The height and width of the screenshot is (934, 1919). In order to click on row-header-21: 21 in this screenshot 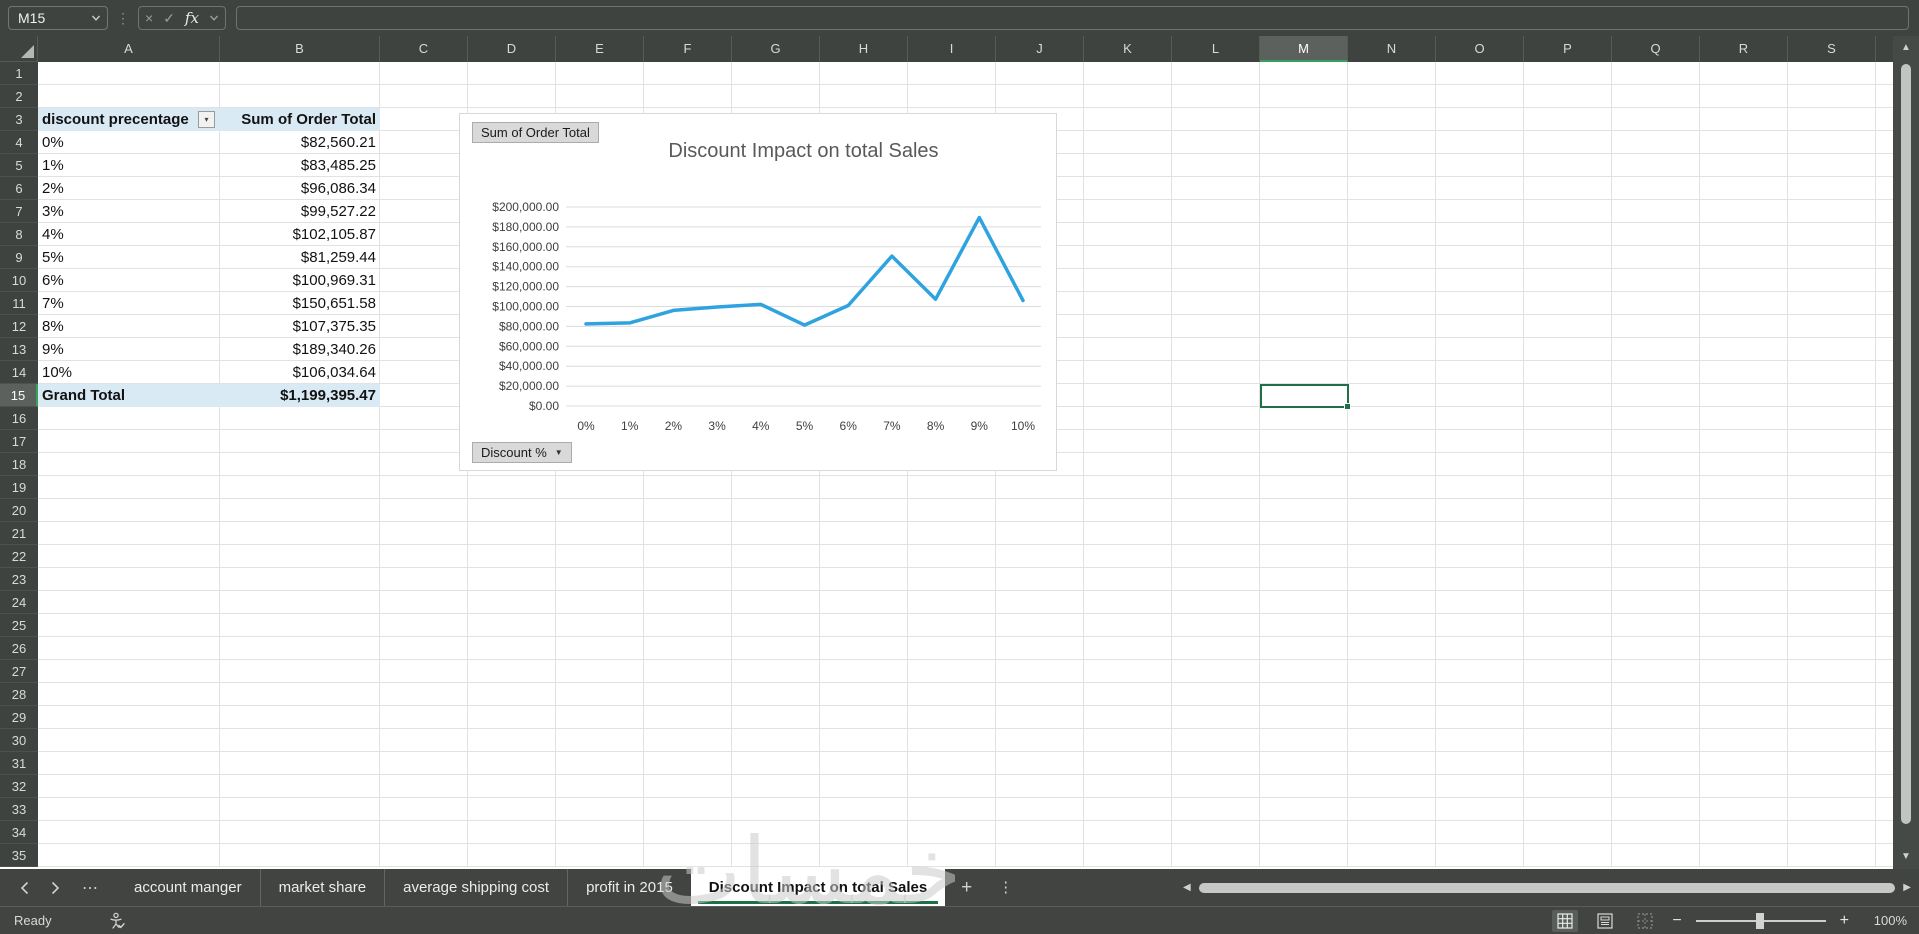, I will do `click(19, 533)`.